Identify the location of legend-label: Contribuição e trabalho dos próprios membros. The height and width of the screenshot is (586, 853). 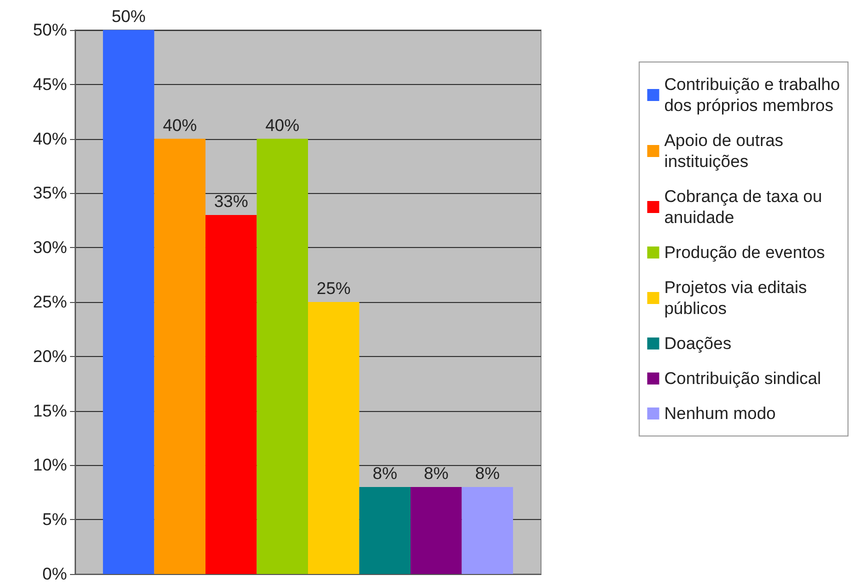
(752, 95).